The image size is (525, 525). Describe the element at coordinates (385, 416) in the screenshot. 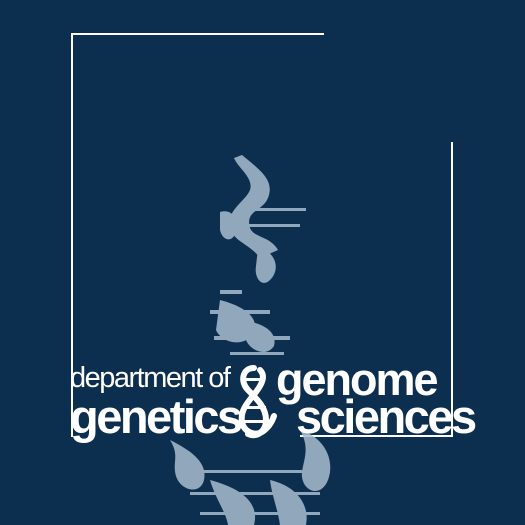

I see `logo-line-sciences: sciences` at that location.